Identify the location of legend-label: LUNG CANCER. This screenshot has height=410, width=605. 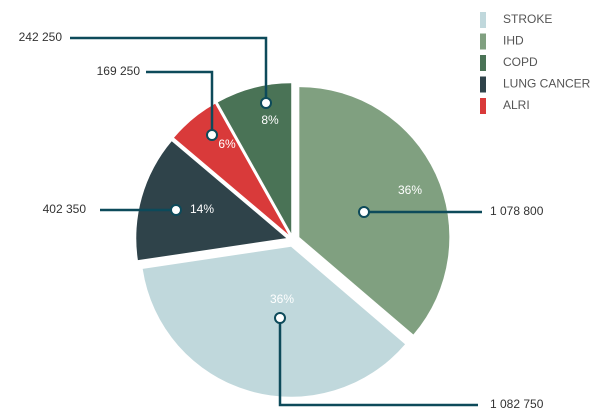
(547, 84).